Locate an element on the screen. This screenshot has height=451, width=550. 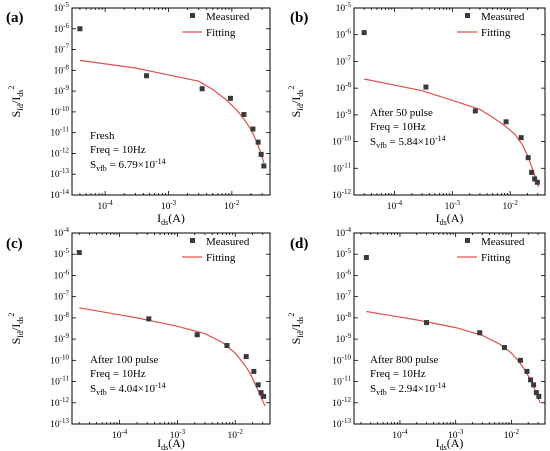
y-tick-label: 10⁻⁹ is located at coordinates (62, 90).